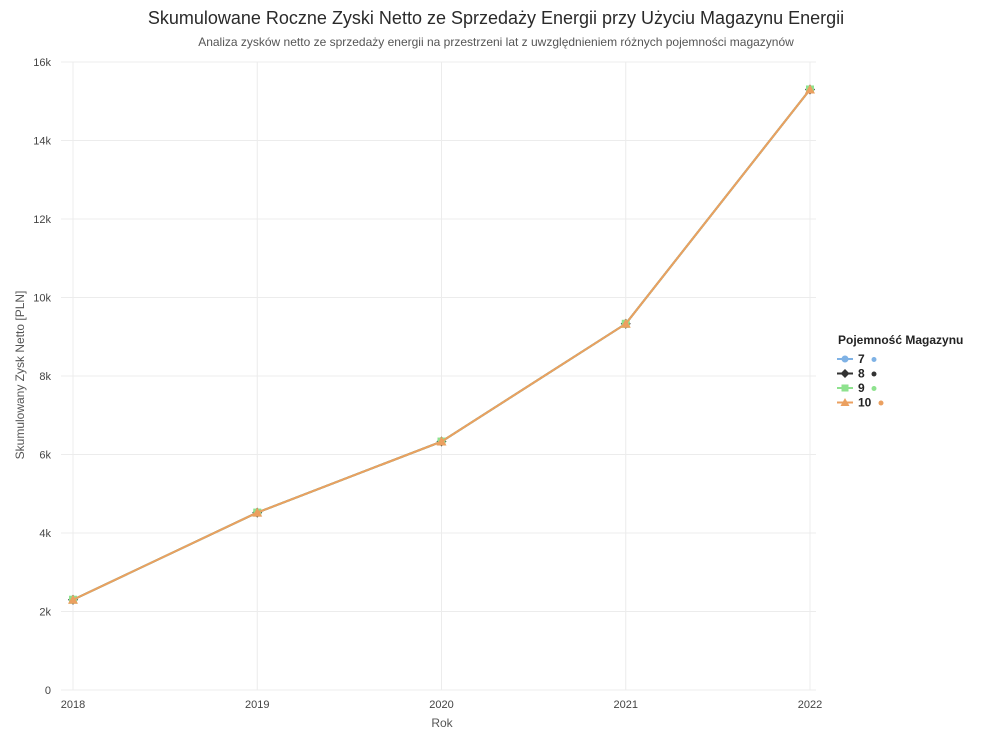 The height and width of the screenshot is (744, 992). Describe the element at coordinates (442, 723) in the screenshot. I see `x-axis-label: Rok` at that location.